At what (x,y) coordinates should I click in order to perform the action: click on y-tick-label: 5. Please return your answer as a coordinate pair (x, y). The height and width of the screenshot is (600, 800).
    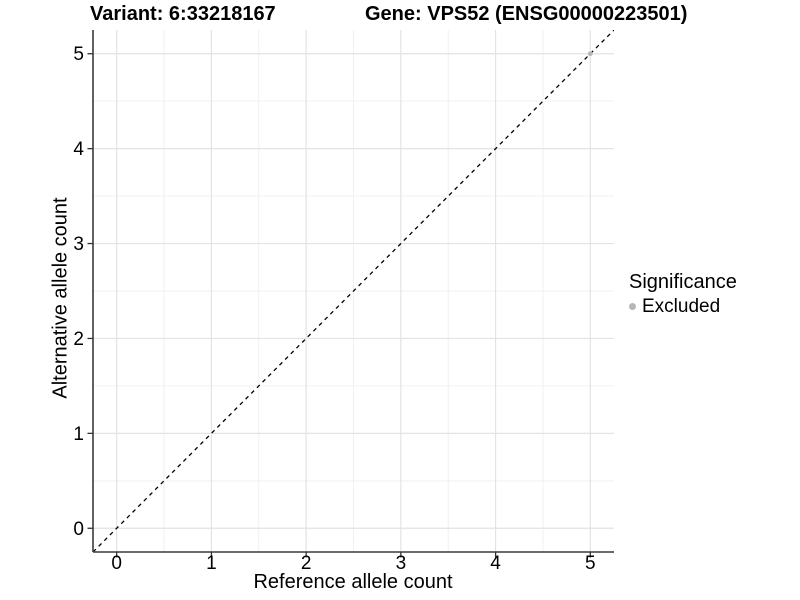
    Looking at the image, I should click on (78, 54).